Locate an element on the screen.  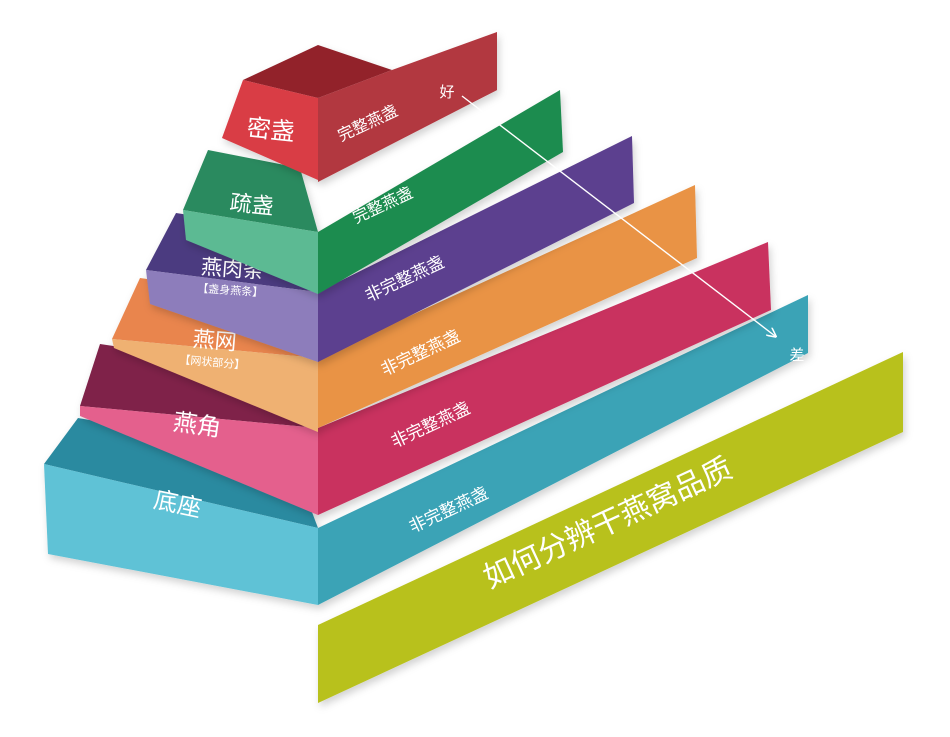
top-mijian is located at coordinates (317, 71).